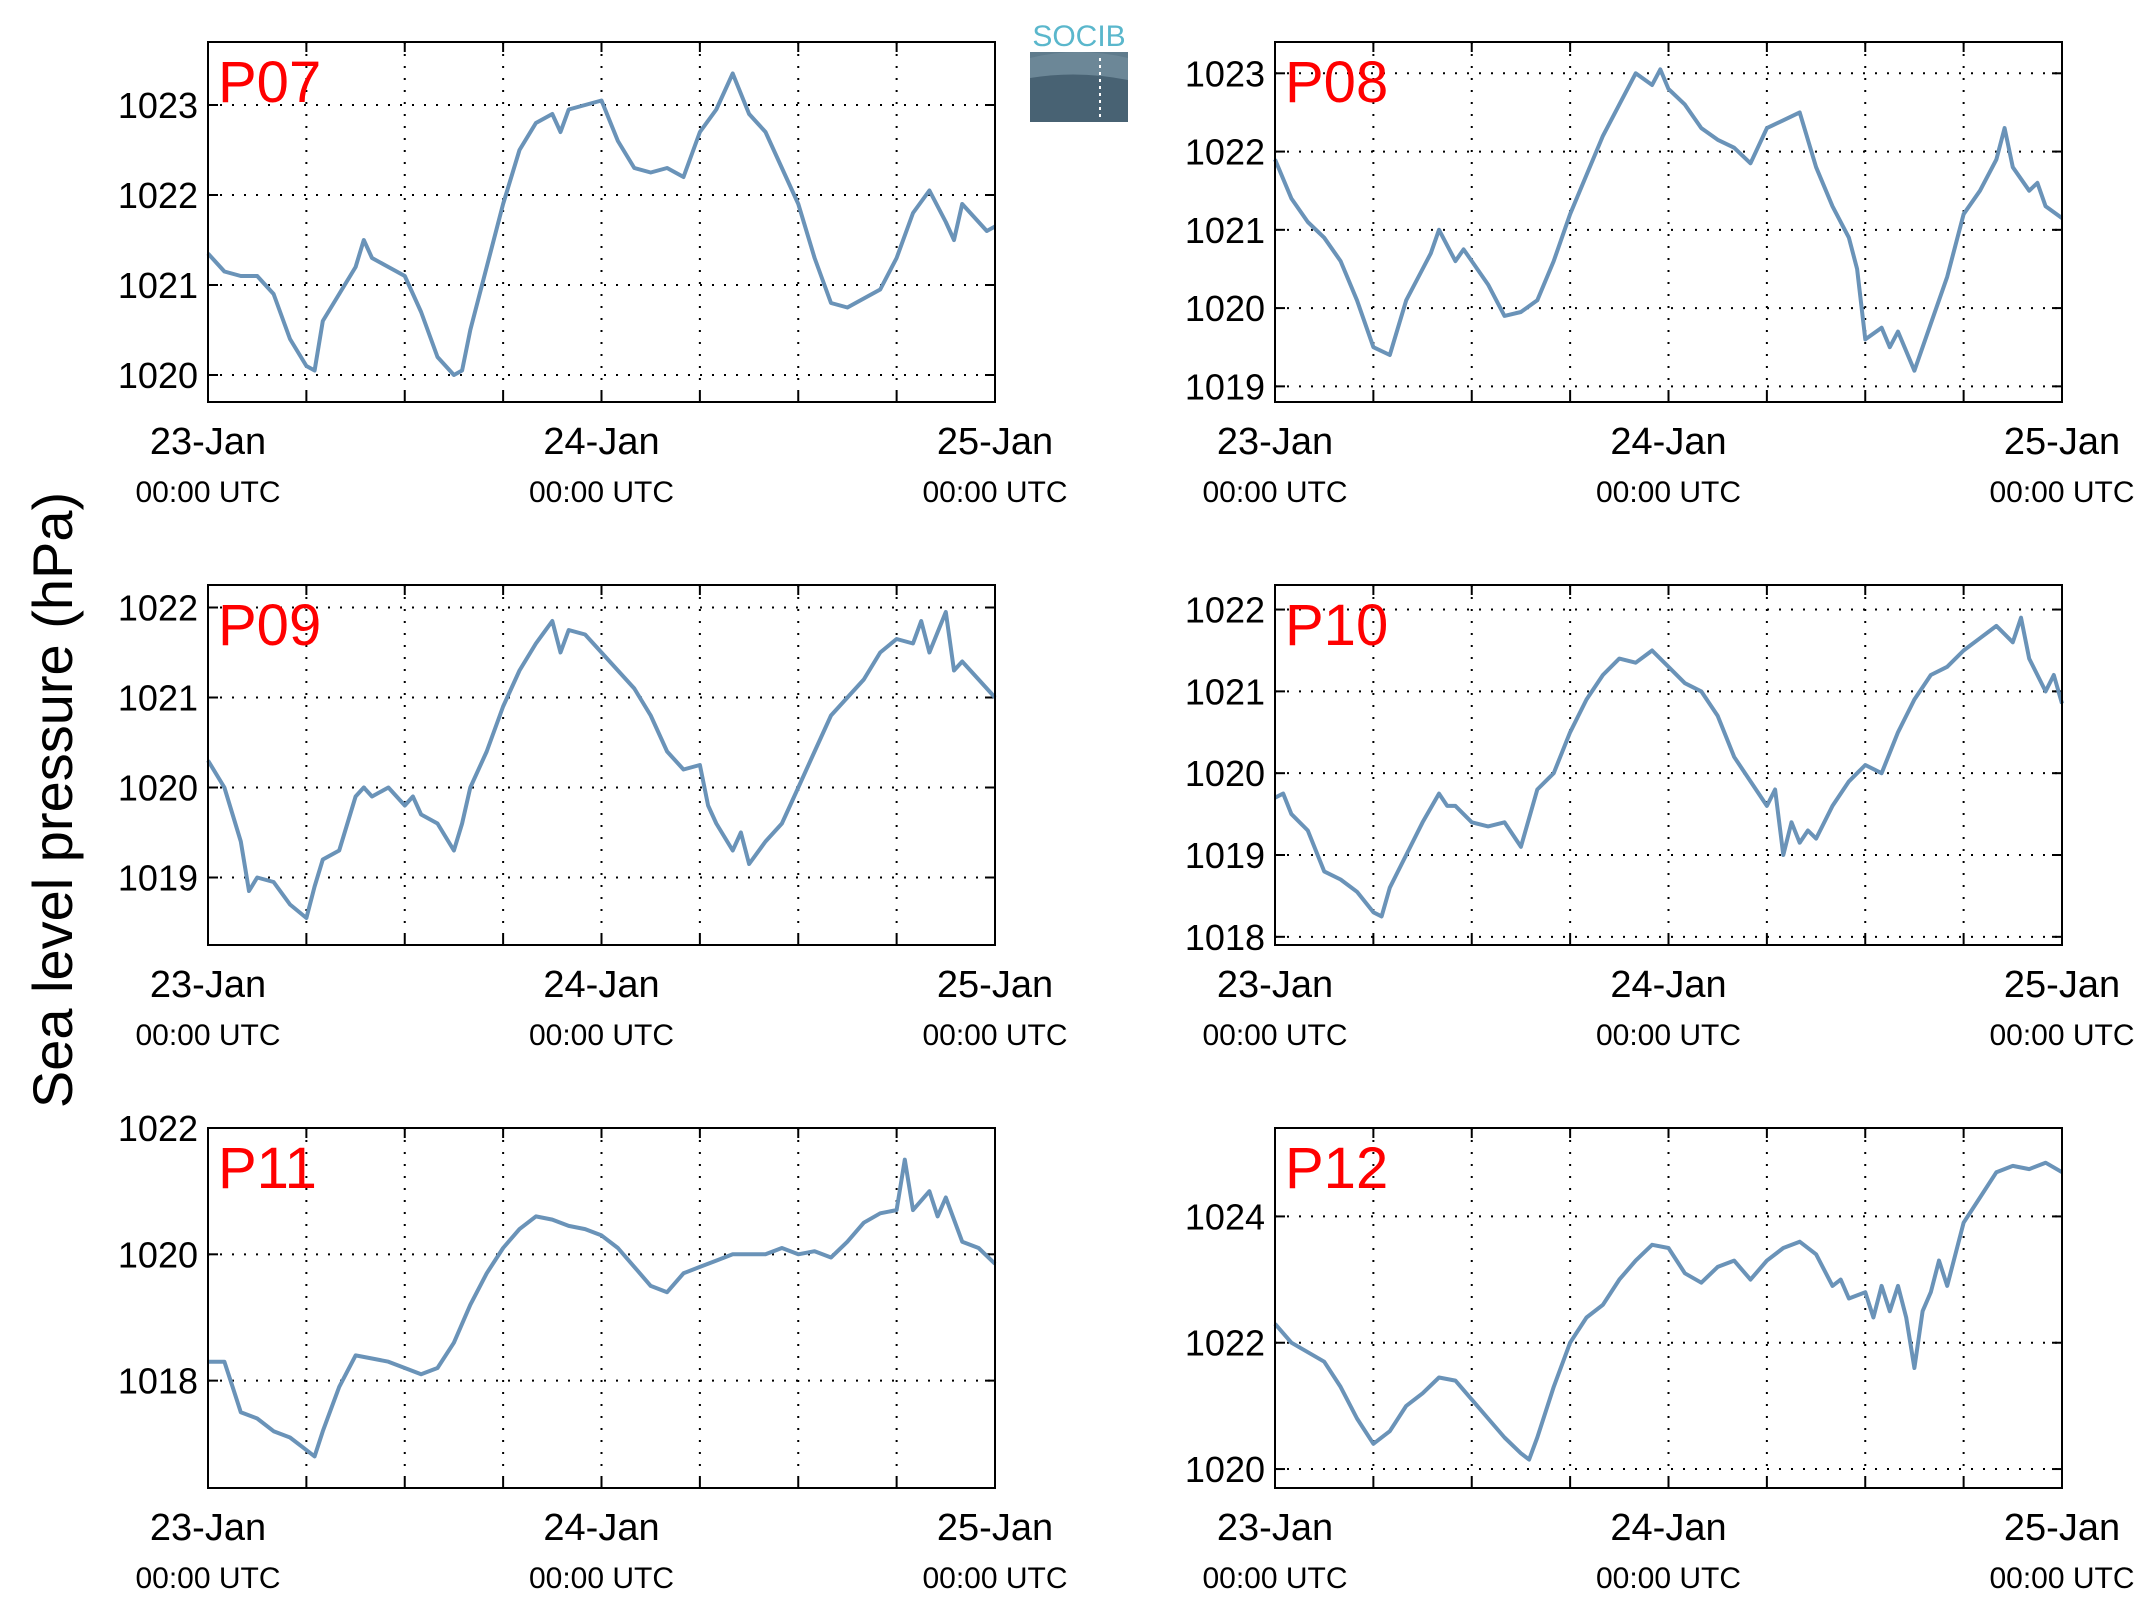  What do you see at coordinates (267, 1168) in the screenshot?
I see `station-title: P11` at bounding box center [267, 1168].